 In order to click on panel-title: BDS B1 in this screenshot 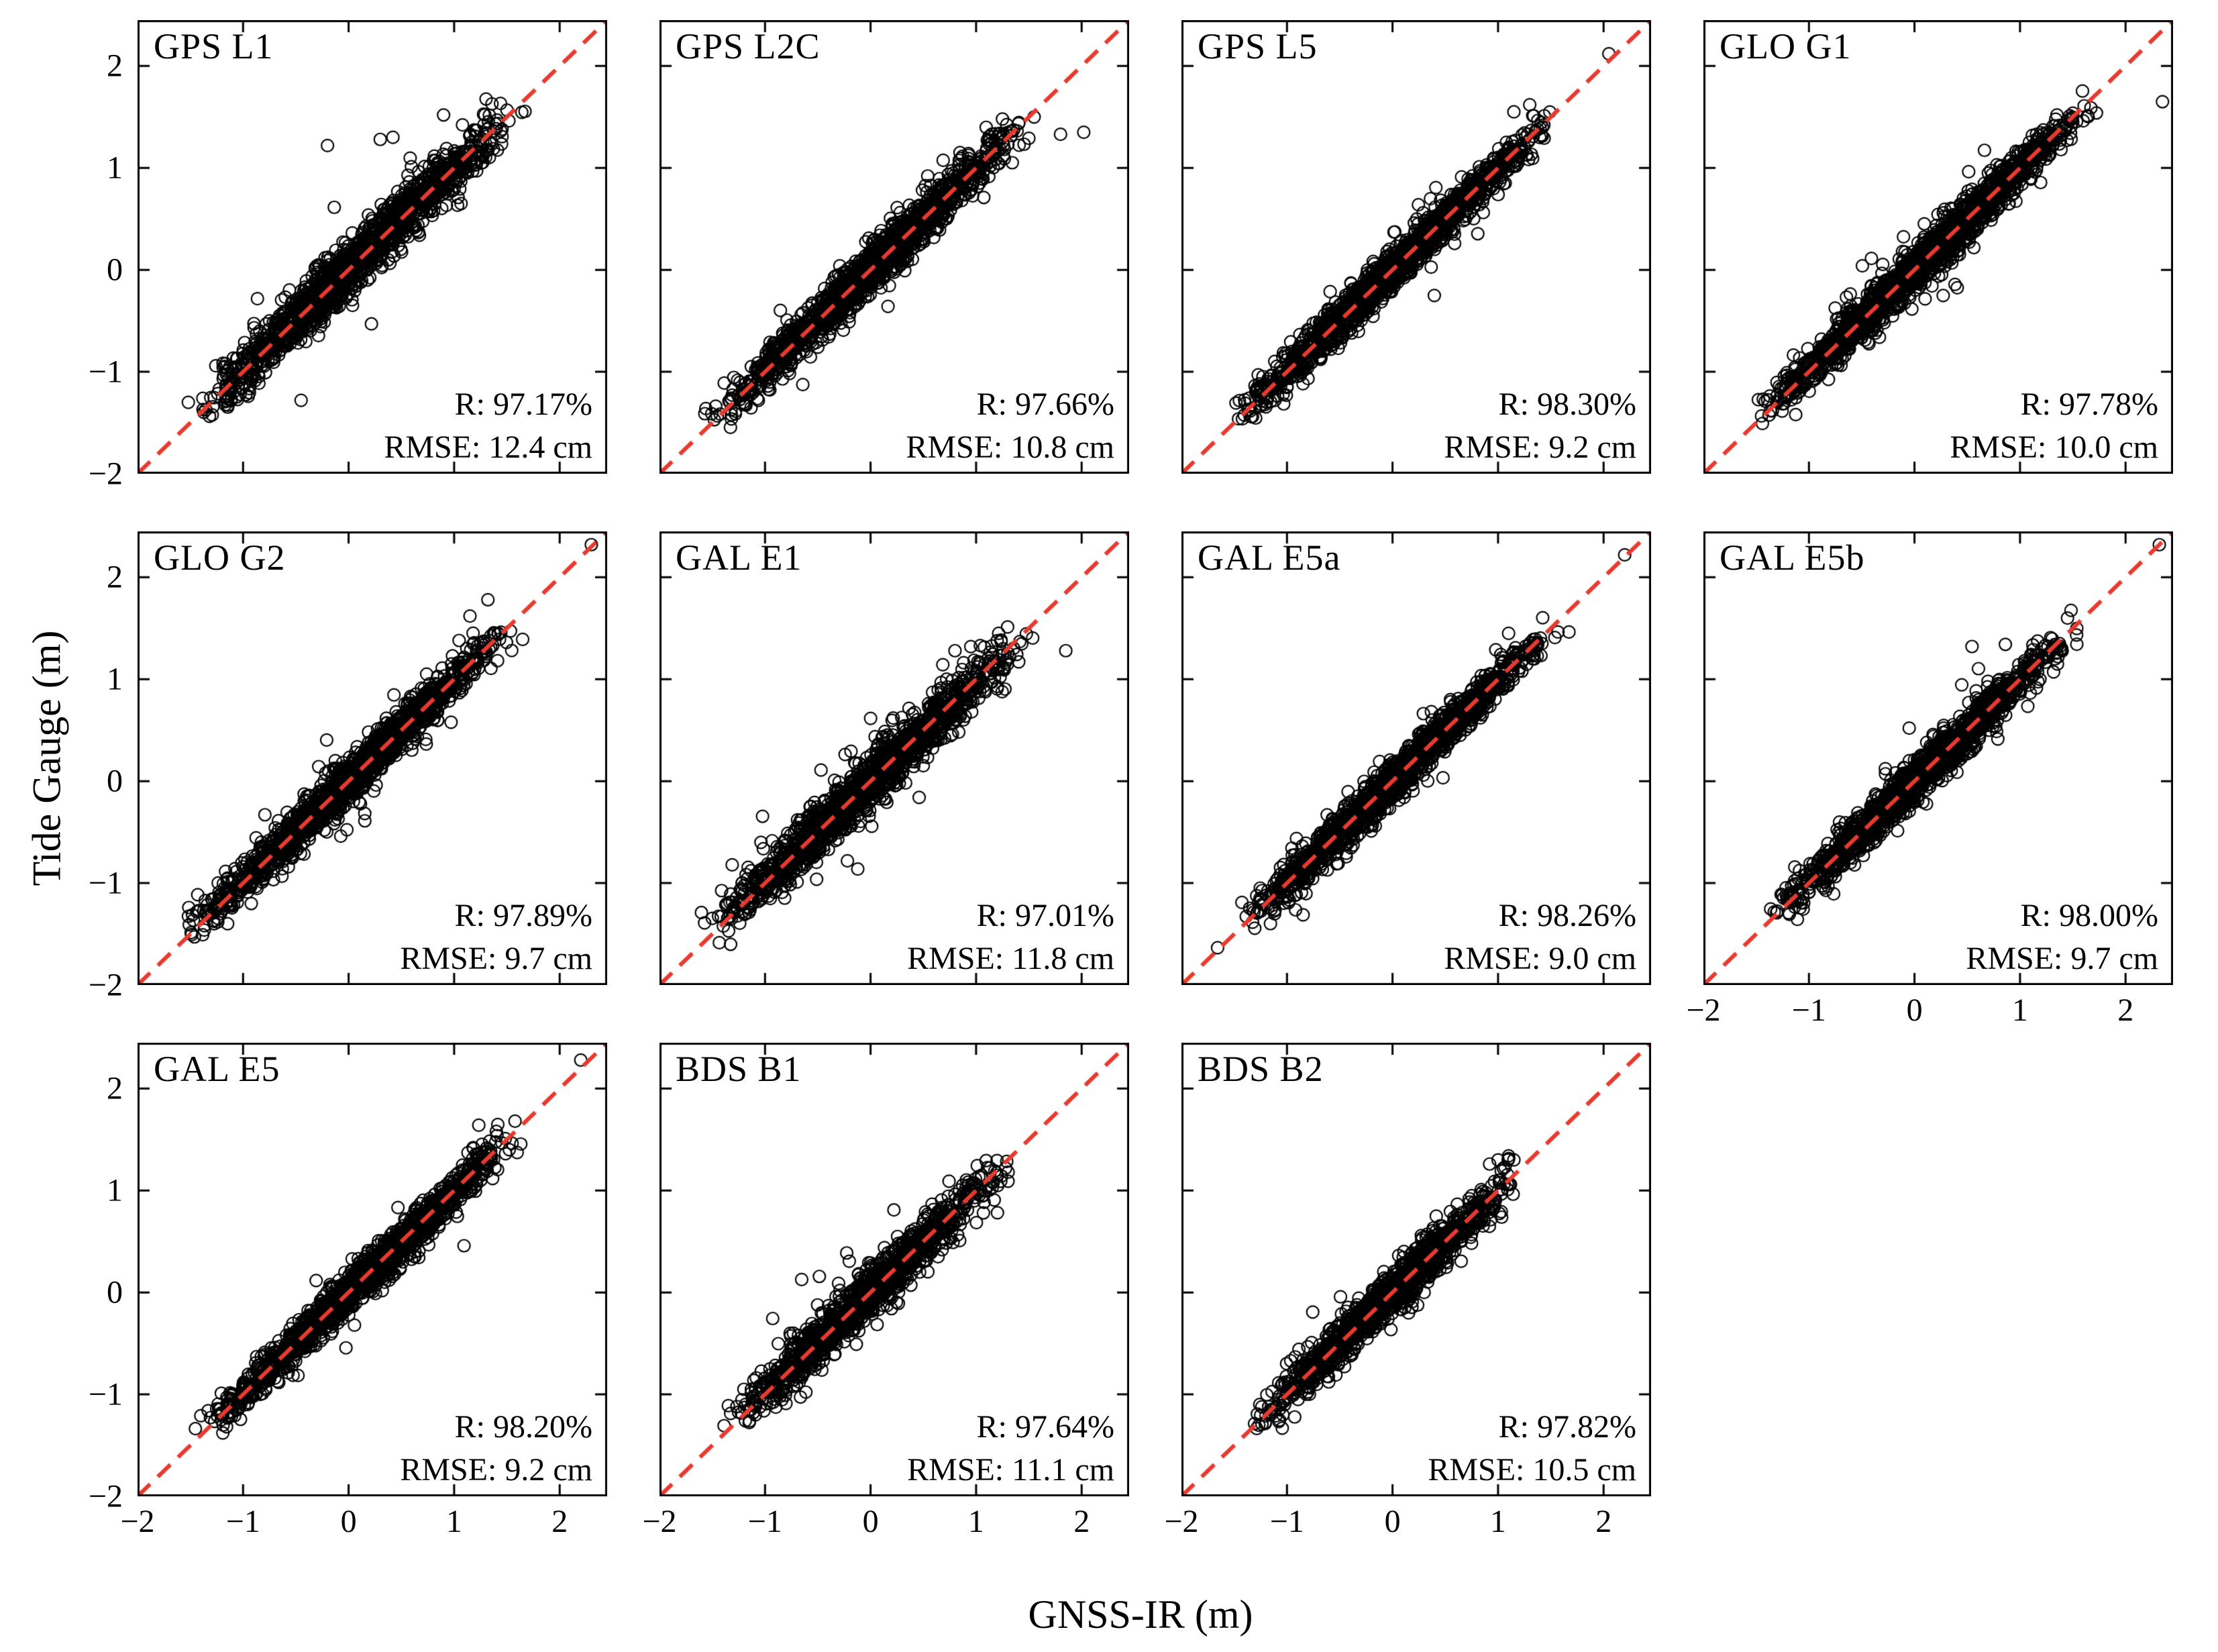, I will do `click(739, 1069)`.